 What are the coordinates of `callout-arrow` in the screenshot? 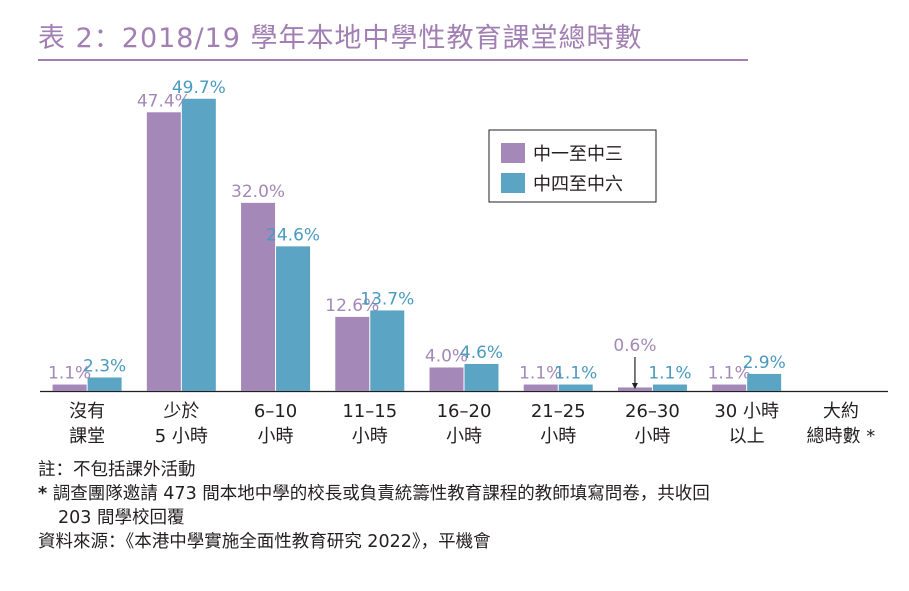 It's located at (634, 386).